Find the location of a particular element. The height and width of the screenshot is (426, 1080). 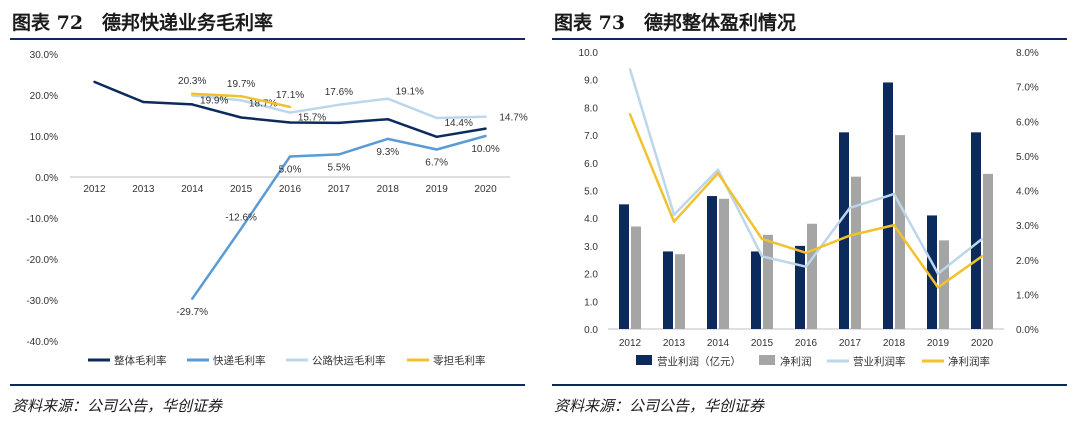

legend-label: 营业利润率 is located at coordinates (879, 361).